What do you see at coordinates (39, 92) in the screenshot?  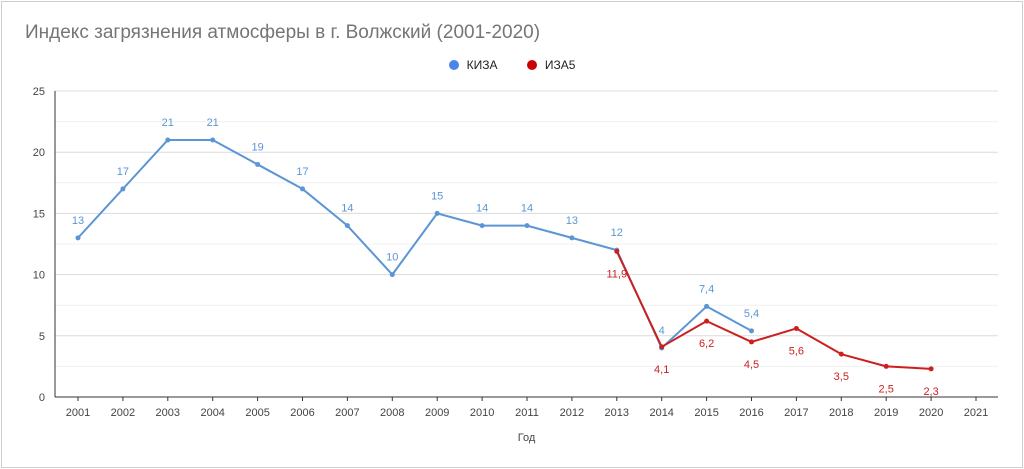 I see `y-tick-label: 25` at bounding box center [39, 92].